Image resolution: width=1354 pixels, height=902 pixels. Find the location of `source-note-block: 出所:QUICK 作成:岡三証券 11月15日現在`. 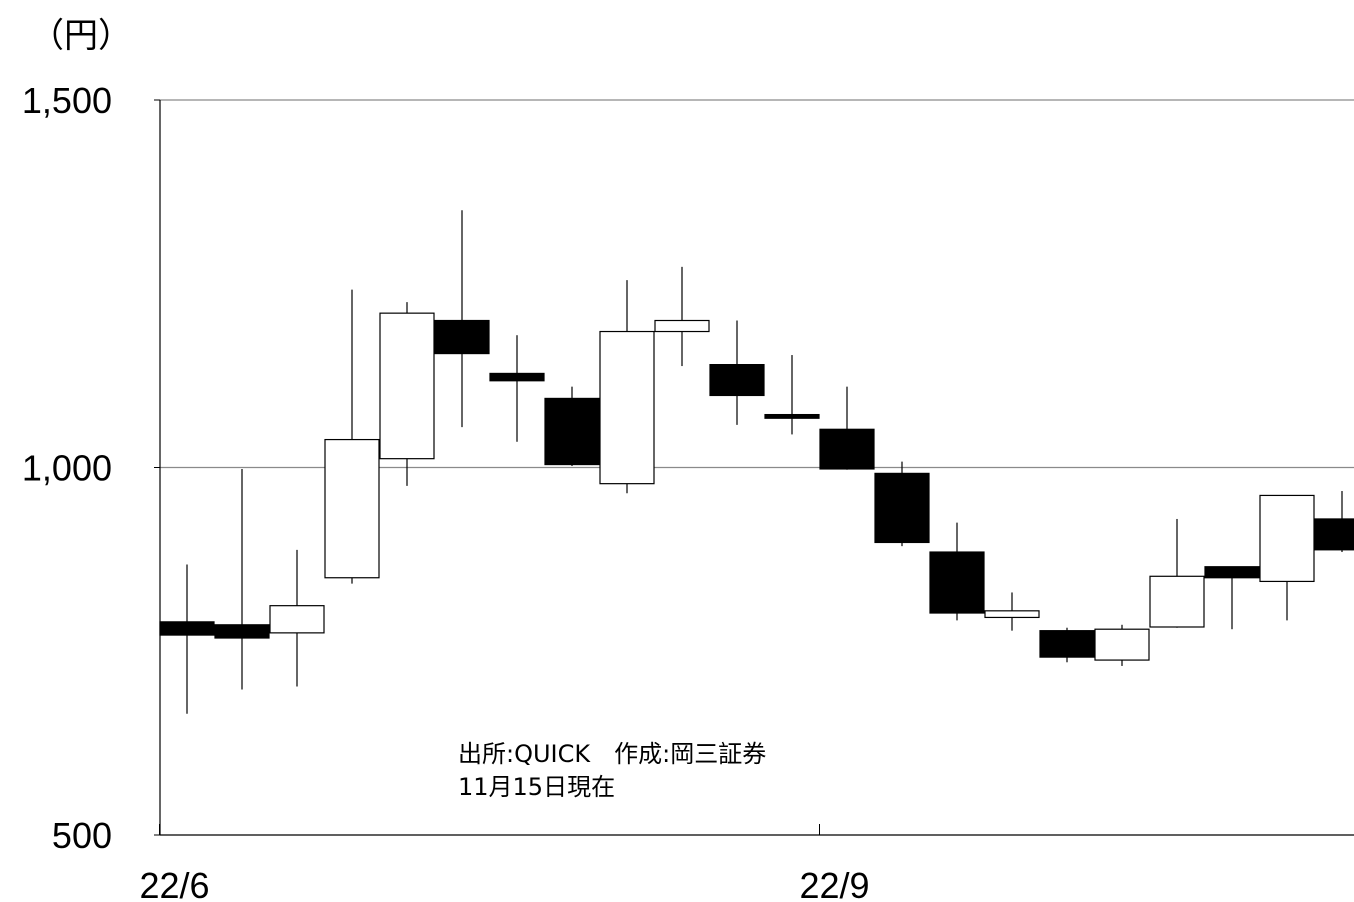

source-note-block: 出所:QUICK 作成:岡三証券 11月15日現在 is located at coordinates (612, 771).